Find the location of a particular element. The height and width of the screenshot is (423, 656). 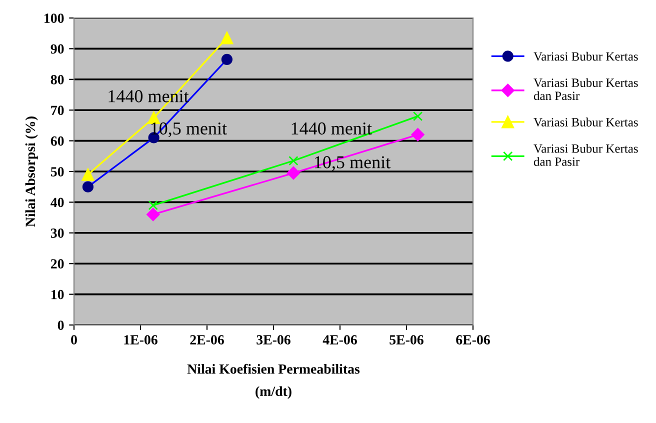

x-tick-label: 1E-06 is located at coordinates (141, 339).